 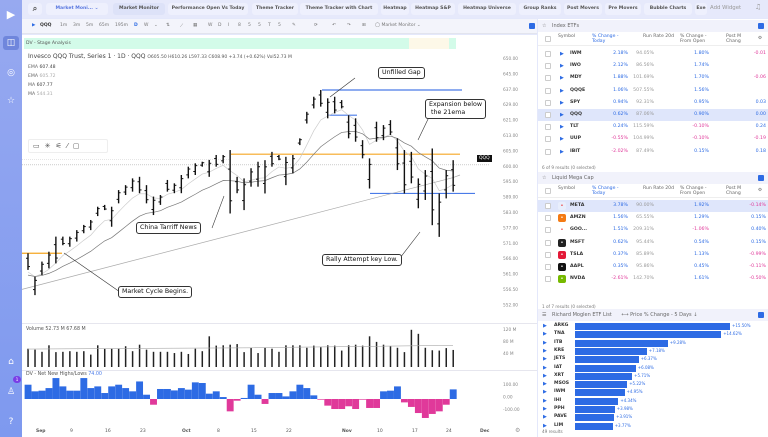 I want to click on symbol: SPY, so click(x=575, y=102).